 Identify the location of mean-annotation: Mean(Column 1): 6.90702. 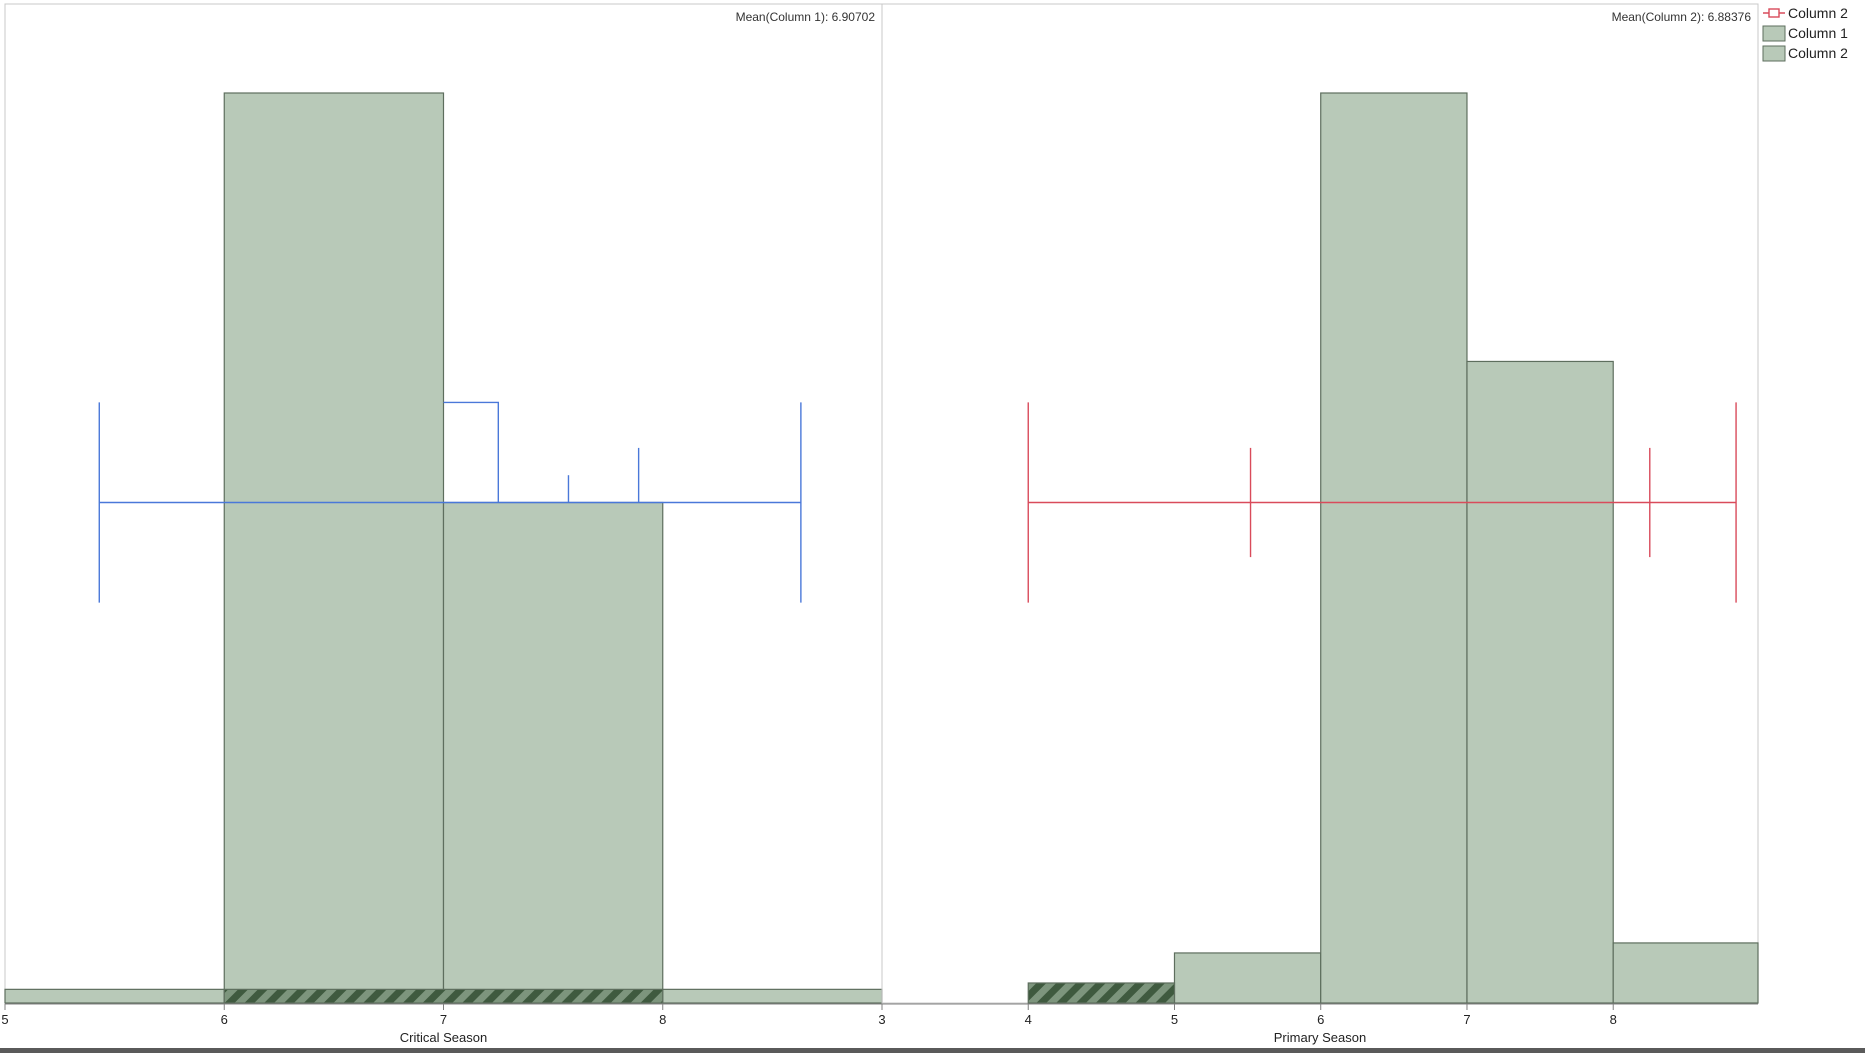
(806, 17).